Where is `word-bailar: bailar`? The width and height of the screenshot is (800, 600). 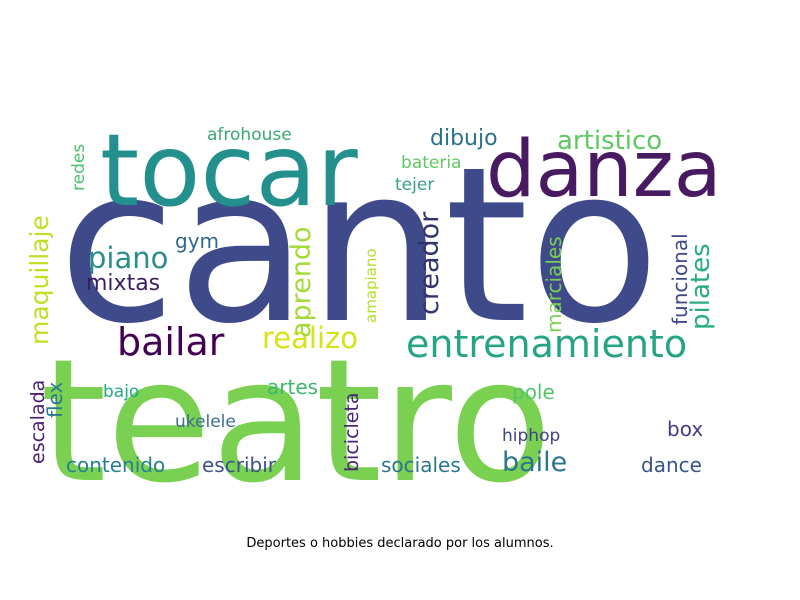 word-bailar: bailar is located at coordinates (171, 342).